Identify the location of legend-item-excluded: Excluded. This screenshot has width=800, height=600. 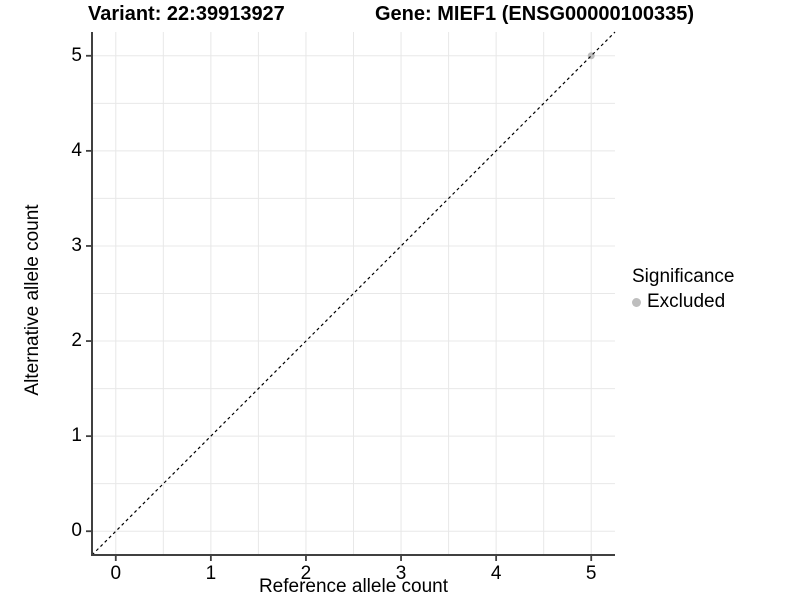
(683, 302).